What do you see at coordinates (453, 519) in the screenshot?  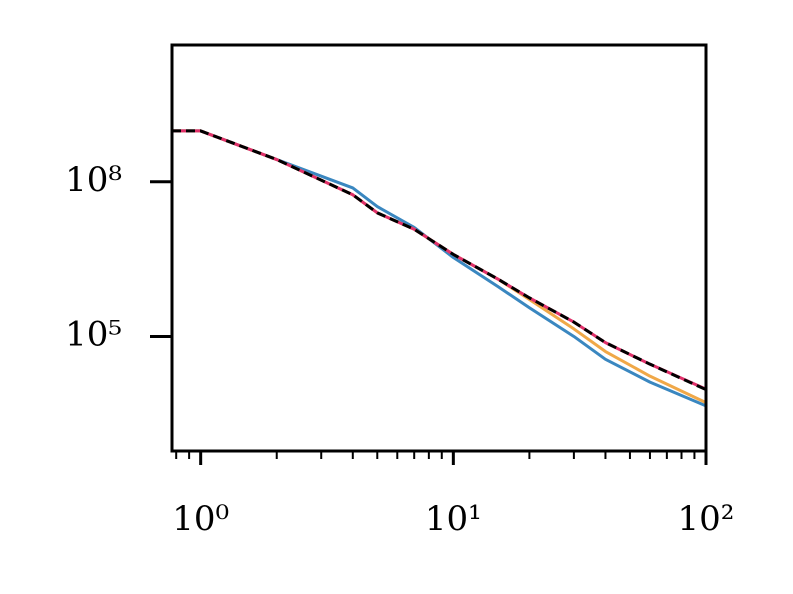 I see `x-tick-label: 10¹` at bounding box center [453, 519].